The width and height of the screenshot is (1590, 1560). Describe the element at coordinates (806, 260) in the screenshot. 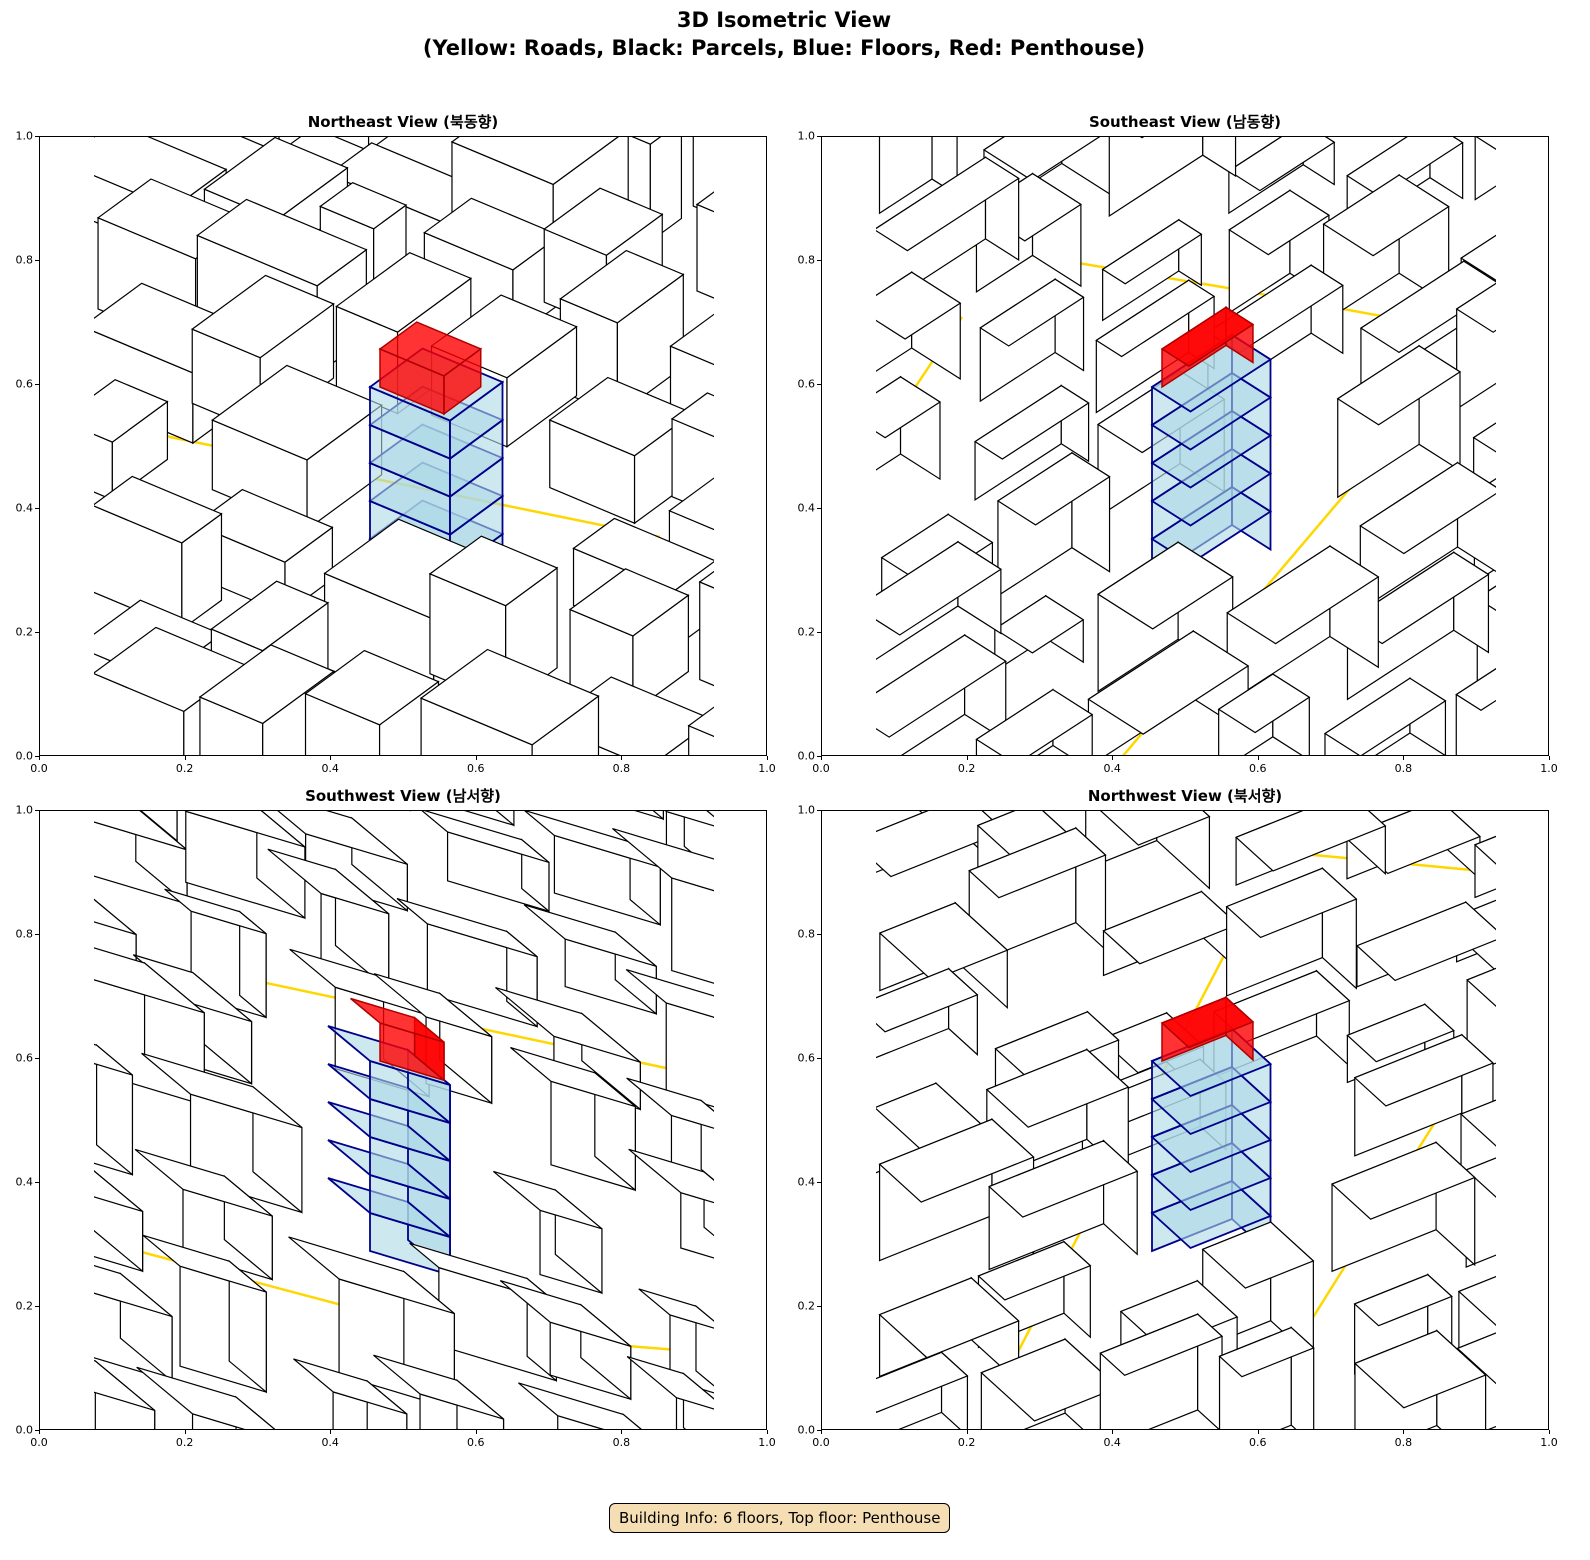

I see `y-tick-label: 0.8` at that location.